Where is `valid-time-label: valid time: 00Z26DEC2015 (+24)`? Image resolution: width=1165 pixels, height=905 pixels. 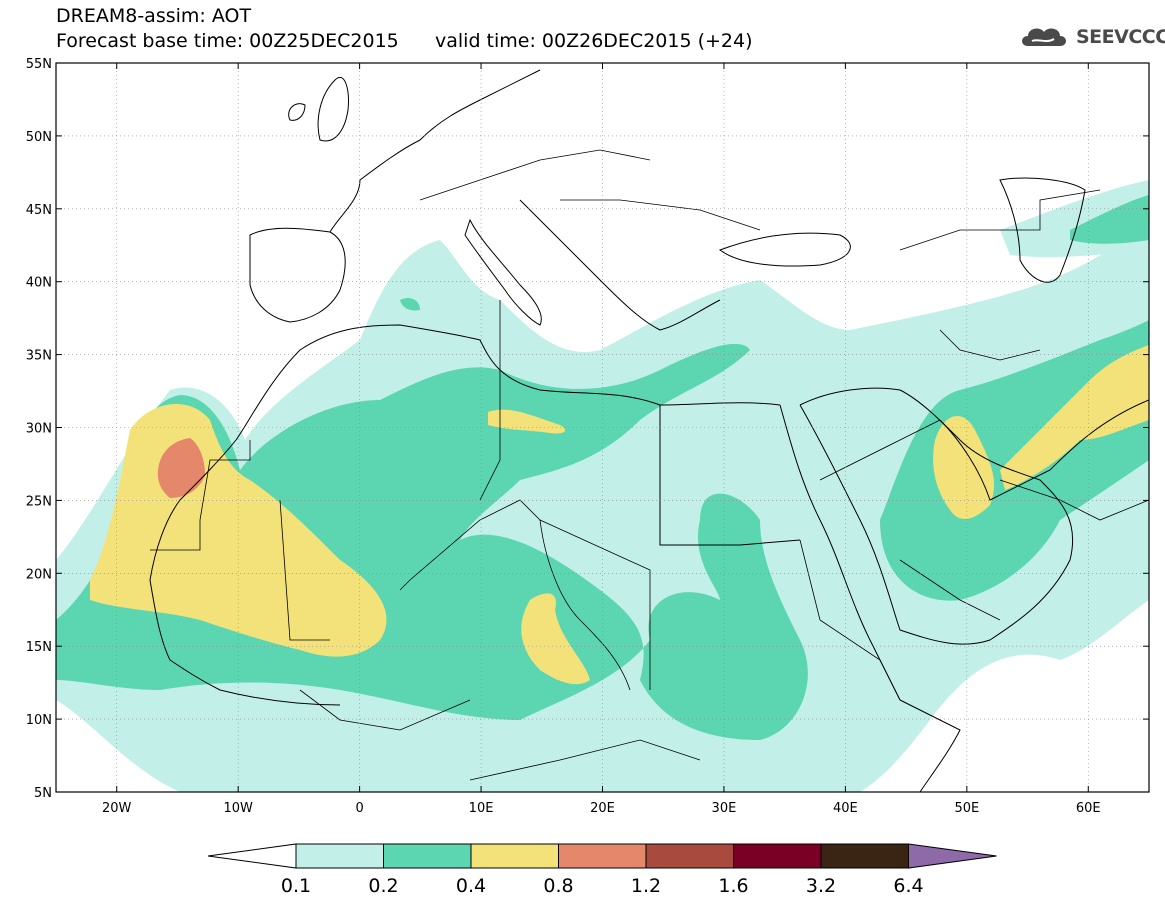
valid-time-label: valid time: 00Z26DEC2015 (+24) is located at coordinates (594, 41).